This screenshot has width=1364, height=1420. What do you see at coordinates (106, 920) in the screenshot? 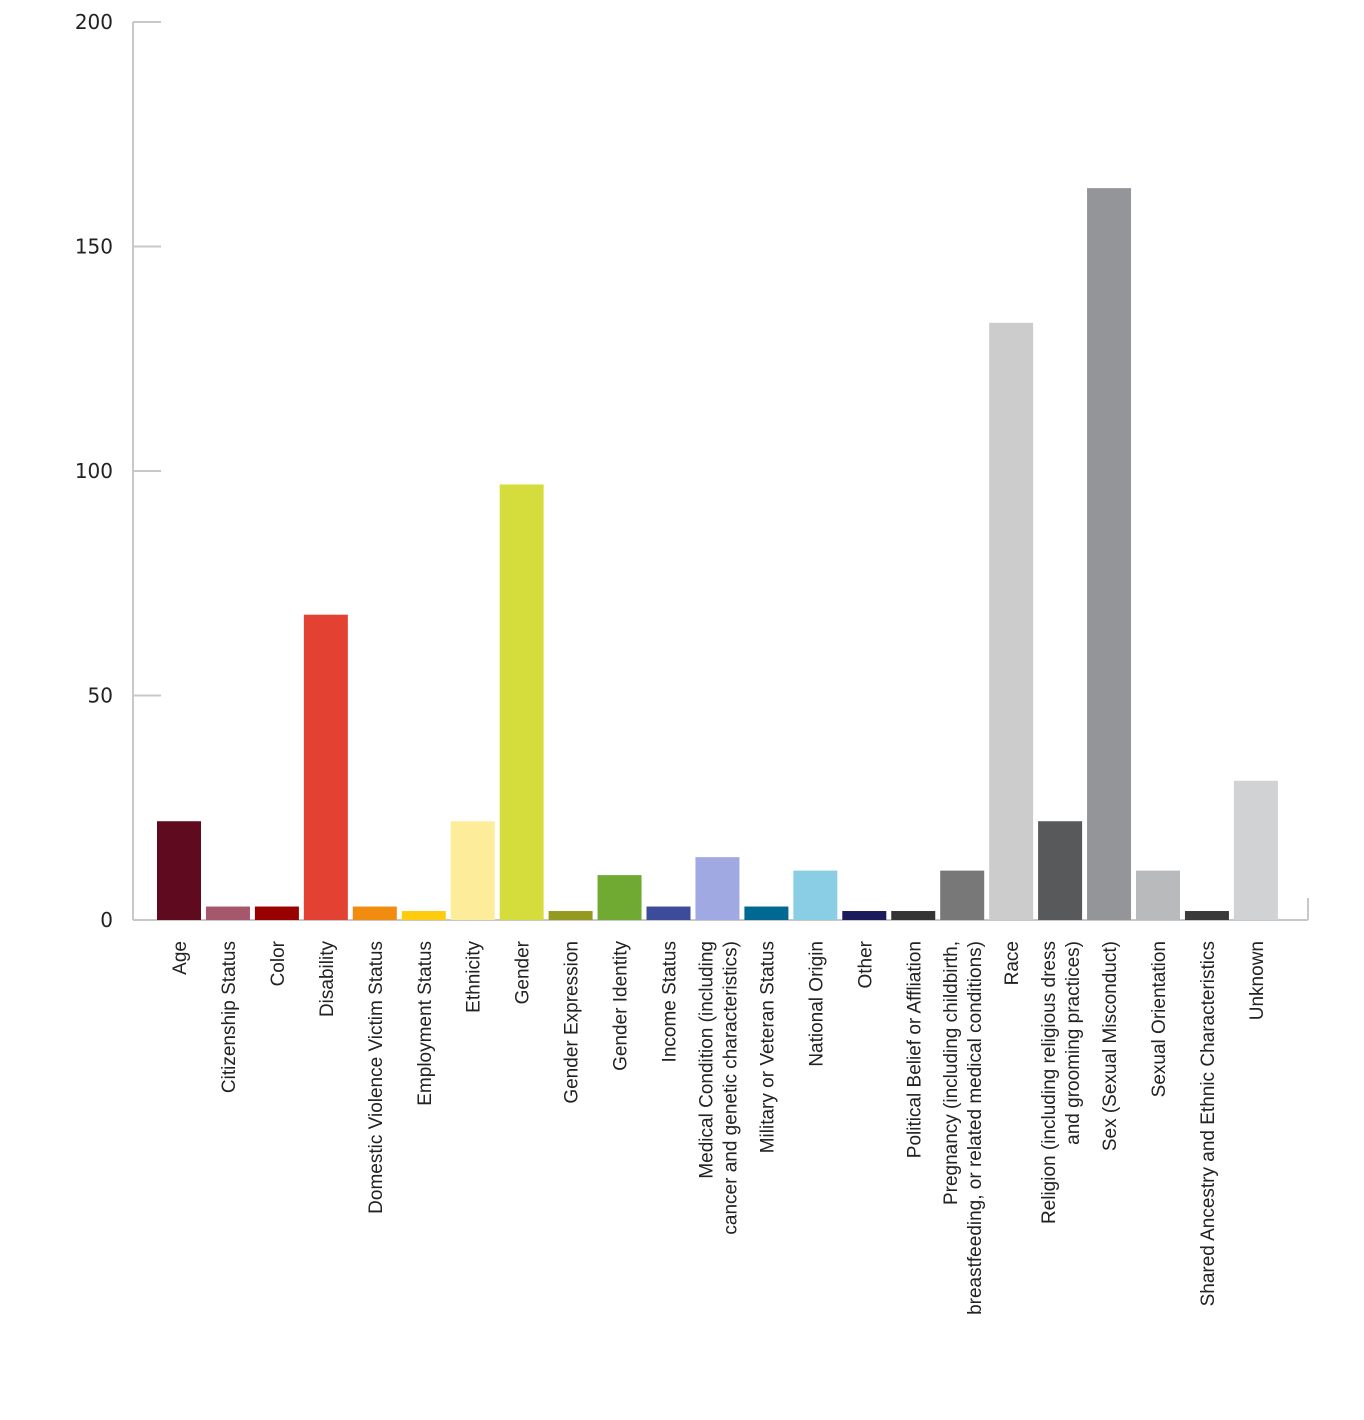
I see `y-tick-label: 0` at bounding box center [106, 920].